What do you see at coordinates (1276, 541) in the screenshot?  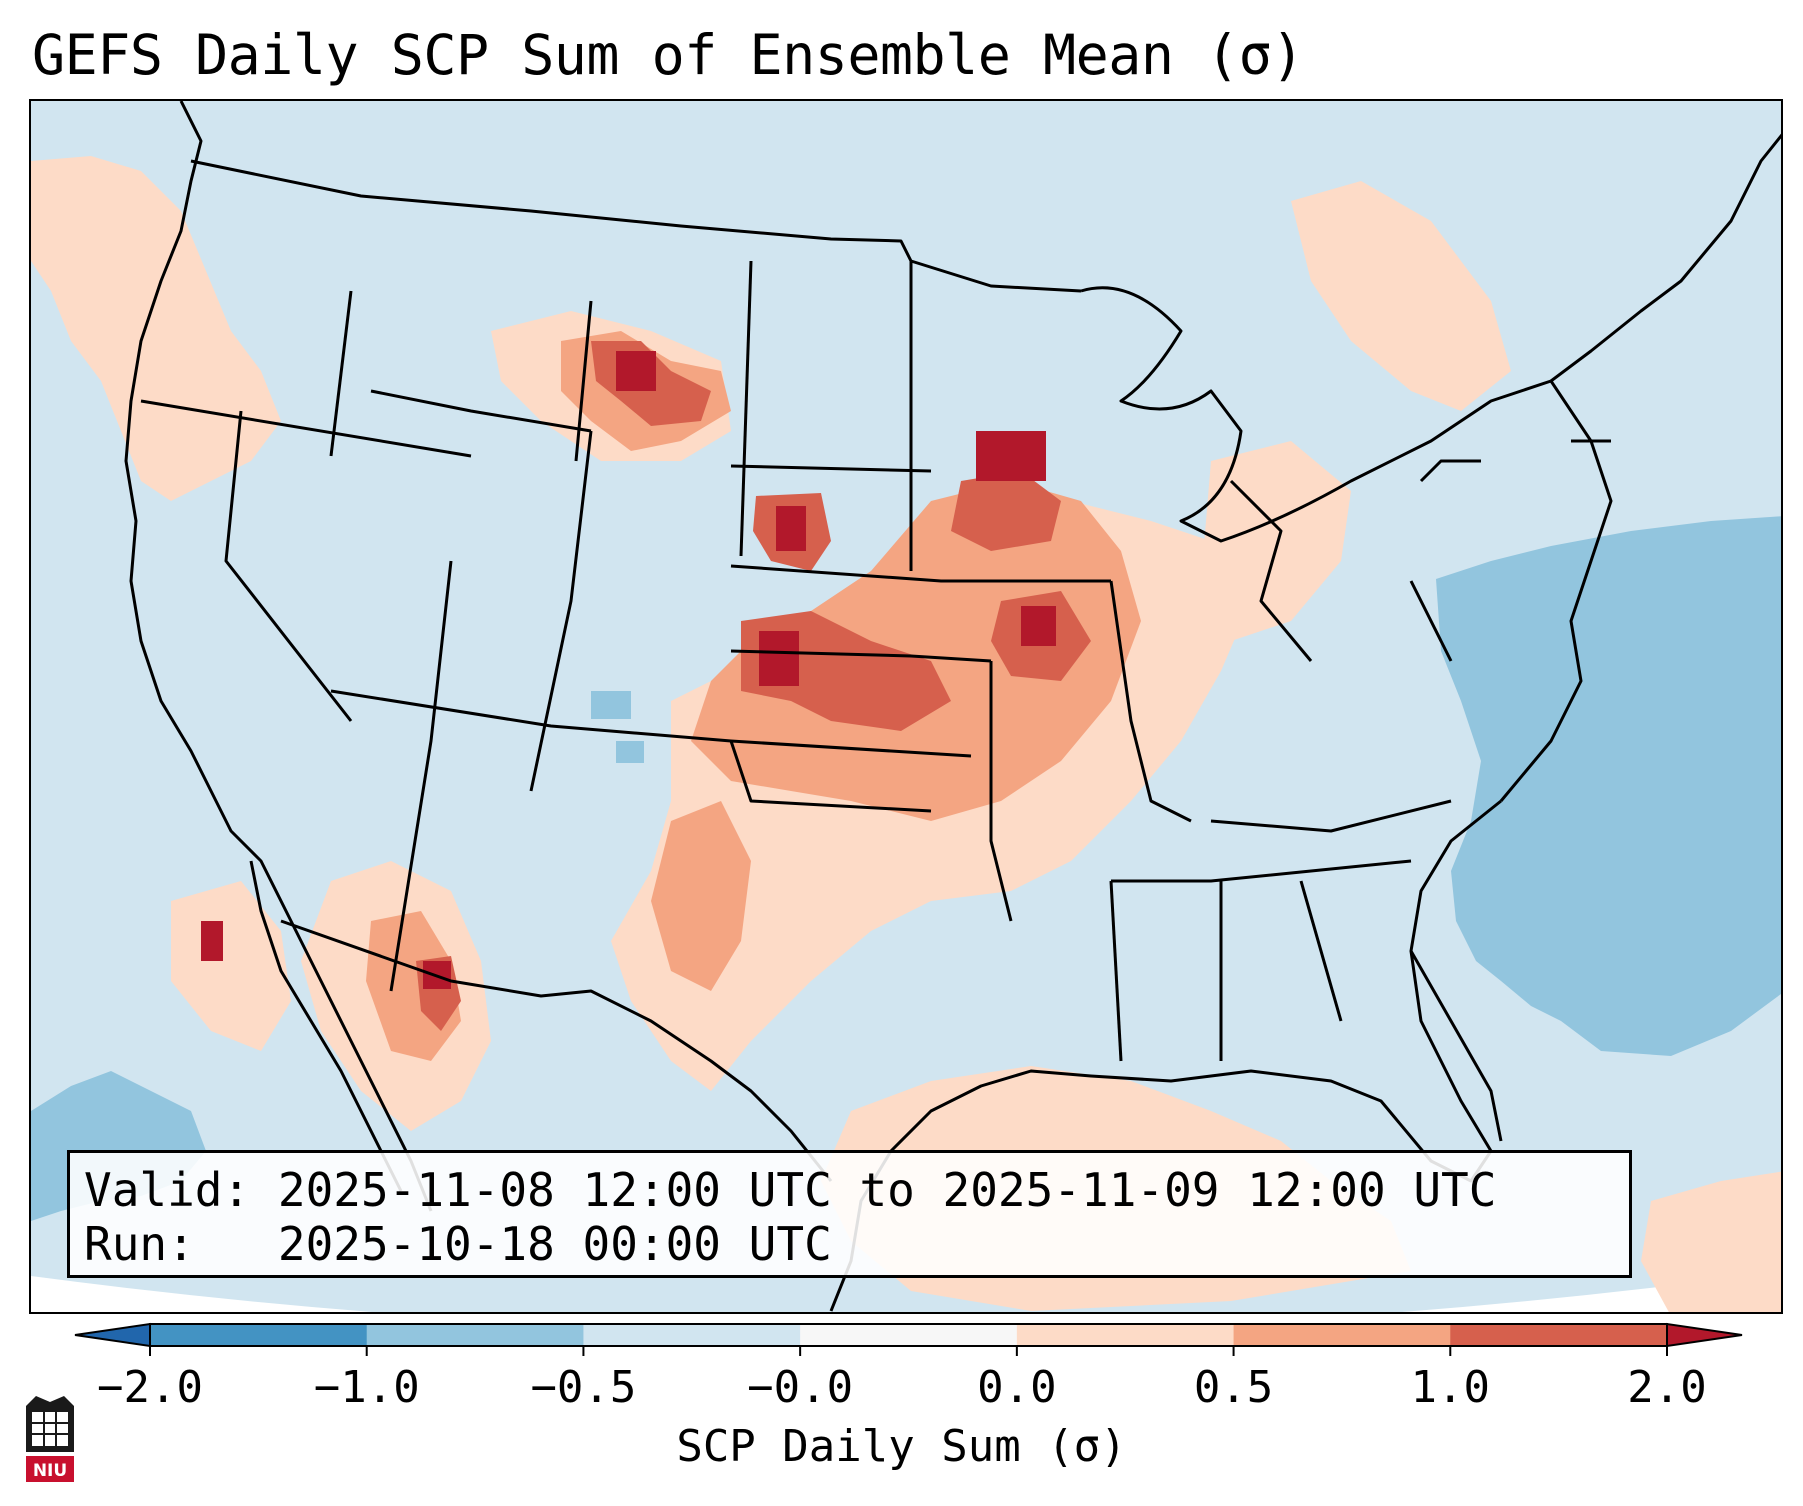 I see `anomaly-ohio-valley` at bounding box center [1276, 541].